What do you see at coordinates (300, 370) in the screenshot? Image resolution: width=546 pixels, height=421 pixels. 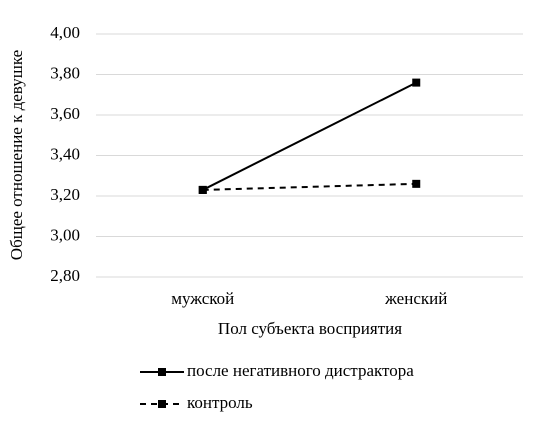 I see `legend-label: после негативного дистрактора` at bounding box center [300, 370].